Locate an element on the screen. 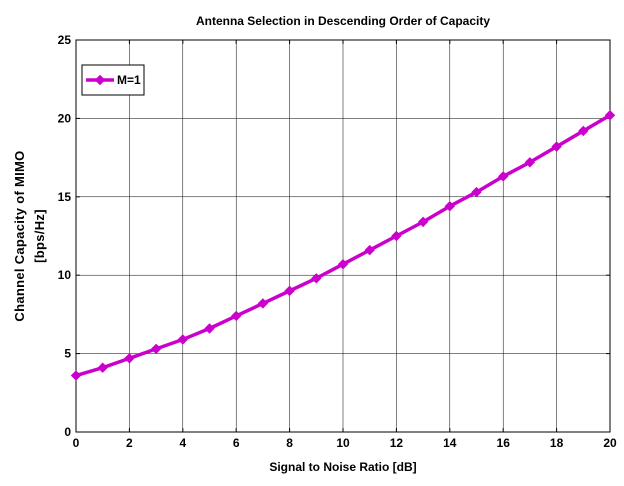  y-axis-label-line-2: [bps/Hz] is located at coordinates (39, 236).